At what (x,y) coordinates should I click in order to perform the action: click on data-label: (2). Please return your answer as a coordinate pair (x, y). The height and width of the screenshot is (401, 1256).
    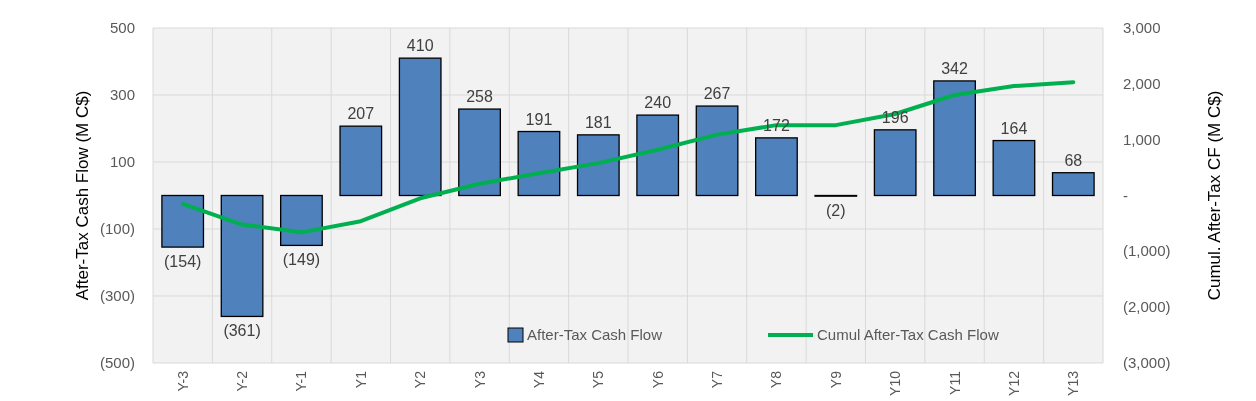
    Looking at the image, I should click on (836, 211).